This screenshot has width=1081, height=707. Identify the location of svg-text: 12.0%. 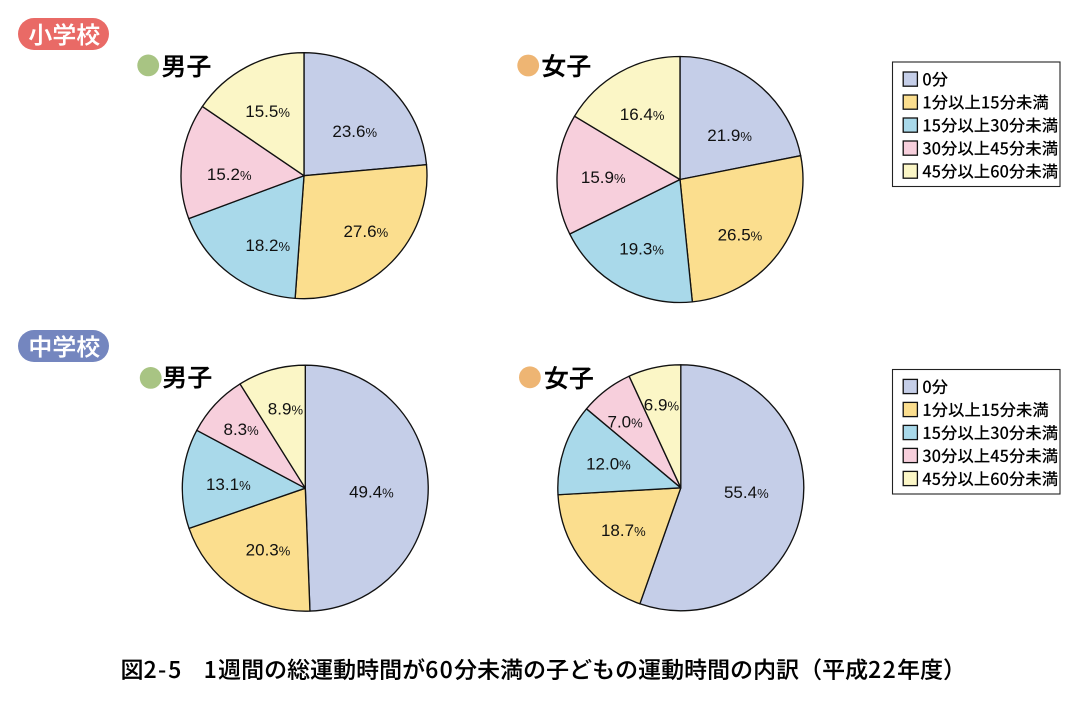
(608, 463).